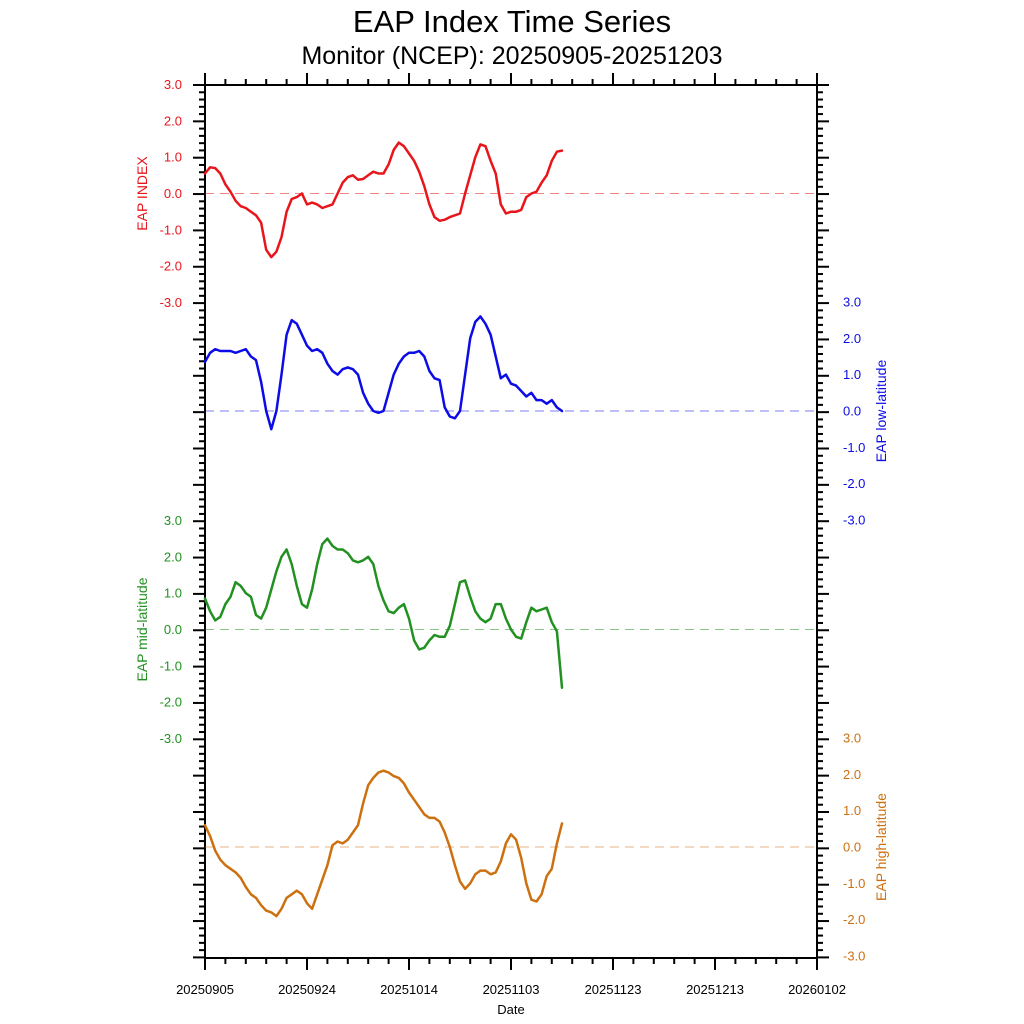 The height and width of the screenshot is (1024, 1024). Describe the element at coordinates (307, 989) in the screenshot. I see `x-tick-label: 20250924` at that location.